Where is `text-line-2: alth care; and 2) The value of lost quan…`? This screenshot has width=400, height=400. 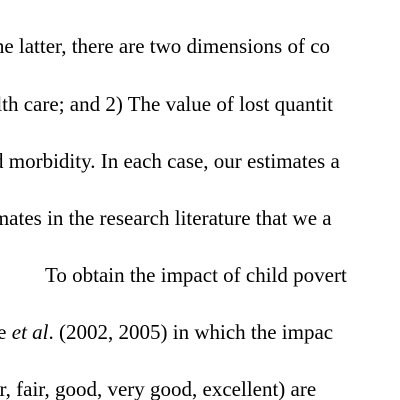 text-line-2: alth care; and 2) The value of lost quan… is located at coordinates (166, 104).